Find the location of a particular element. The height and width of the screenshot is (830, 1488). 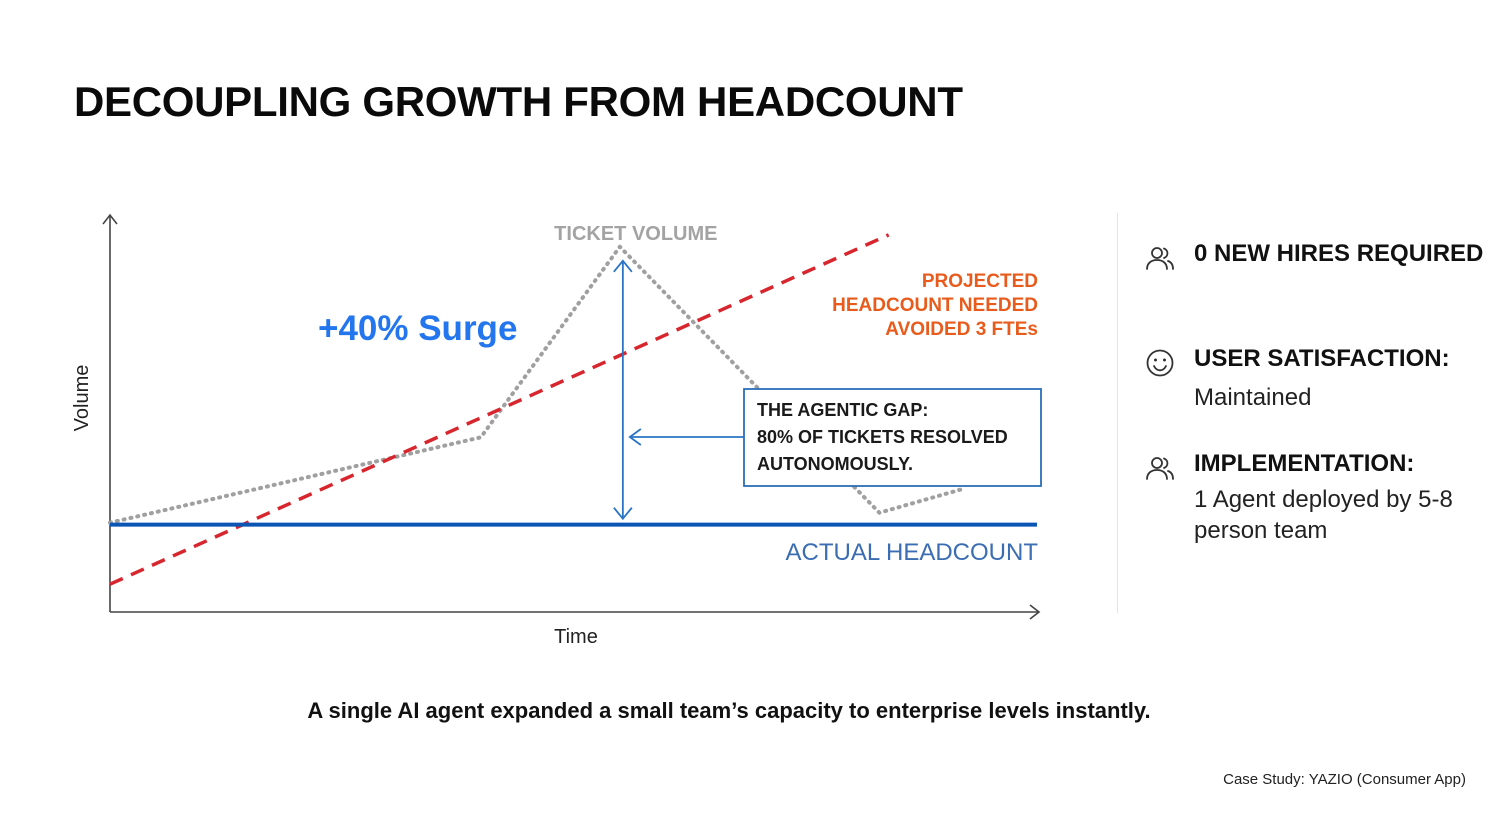

y-axis-label: Volume is located at coordinates (82, 398).